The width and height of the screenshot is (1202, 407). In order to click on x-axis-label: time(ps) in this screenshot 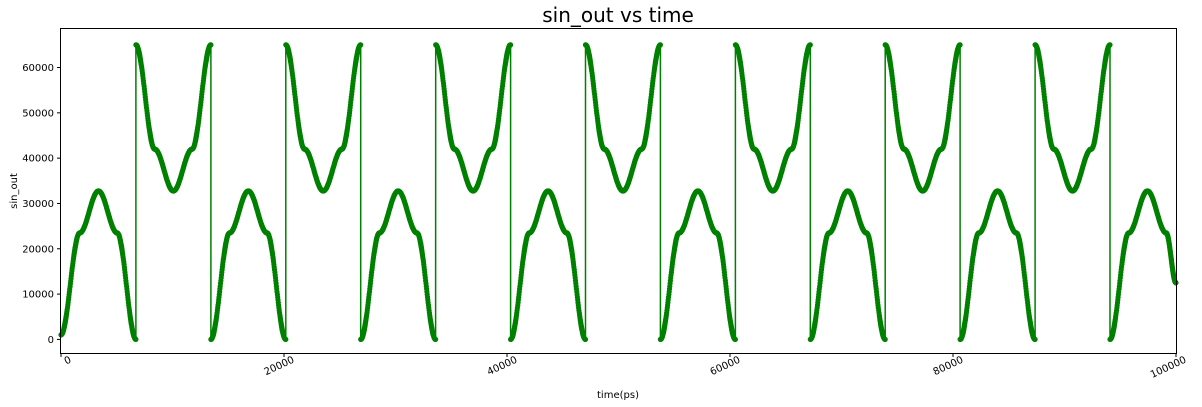, I will do `click(618, 395)`.